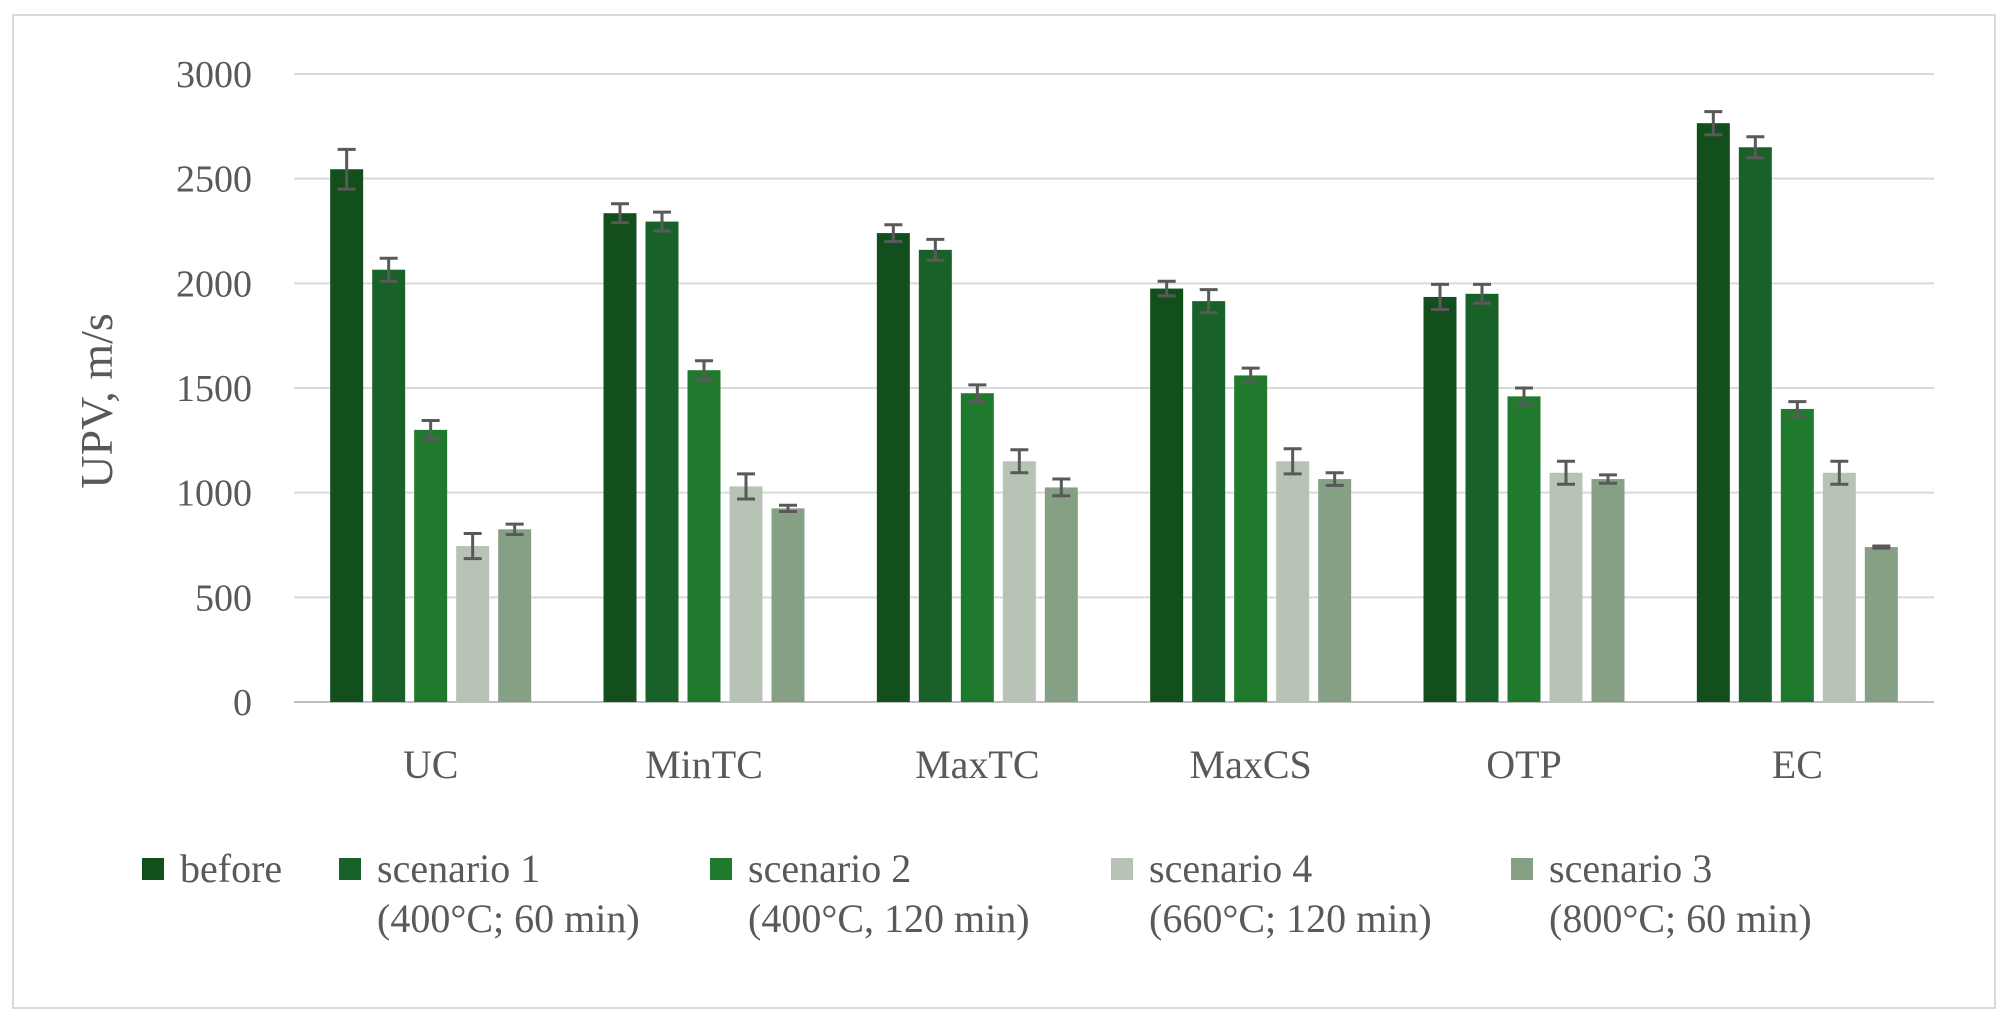  Describe the element at coordinates (1271, 893) in the screenshot. I see `legend-item: scenario 4 (660°C; 120 min)` at that location.